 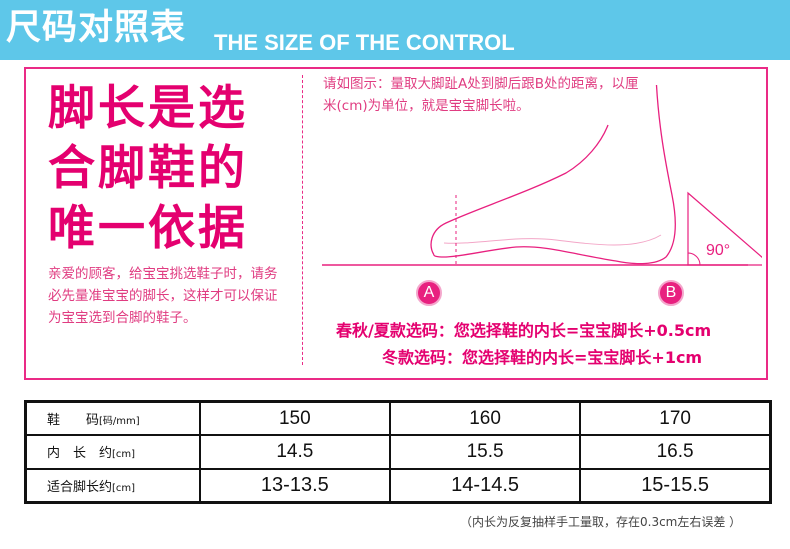 I want to click on table-cell: 150, so click(x=294, y=418).